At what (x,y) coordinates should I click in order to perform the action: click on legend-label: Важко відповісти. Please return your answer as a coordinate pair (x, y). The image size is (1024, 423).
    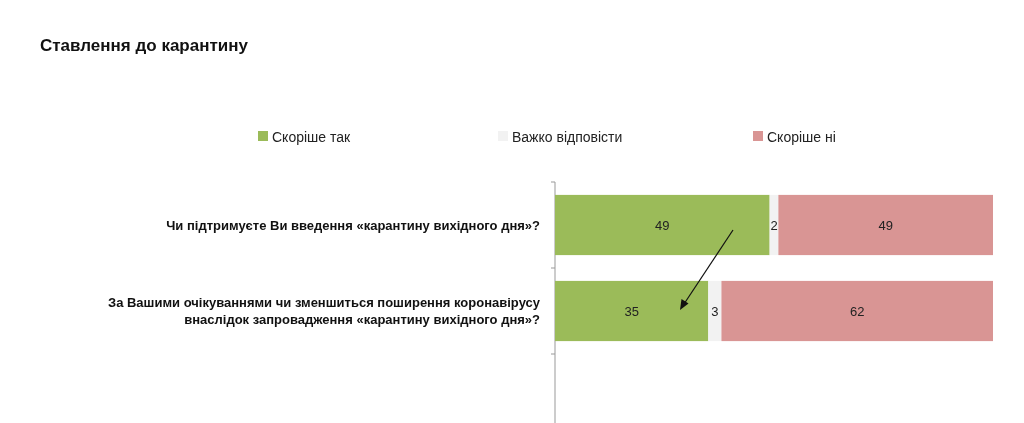
    Looking at the image, I should click on (567, 136).